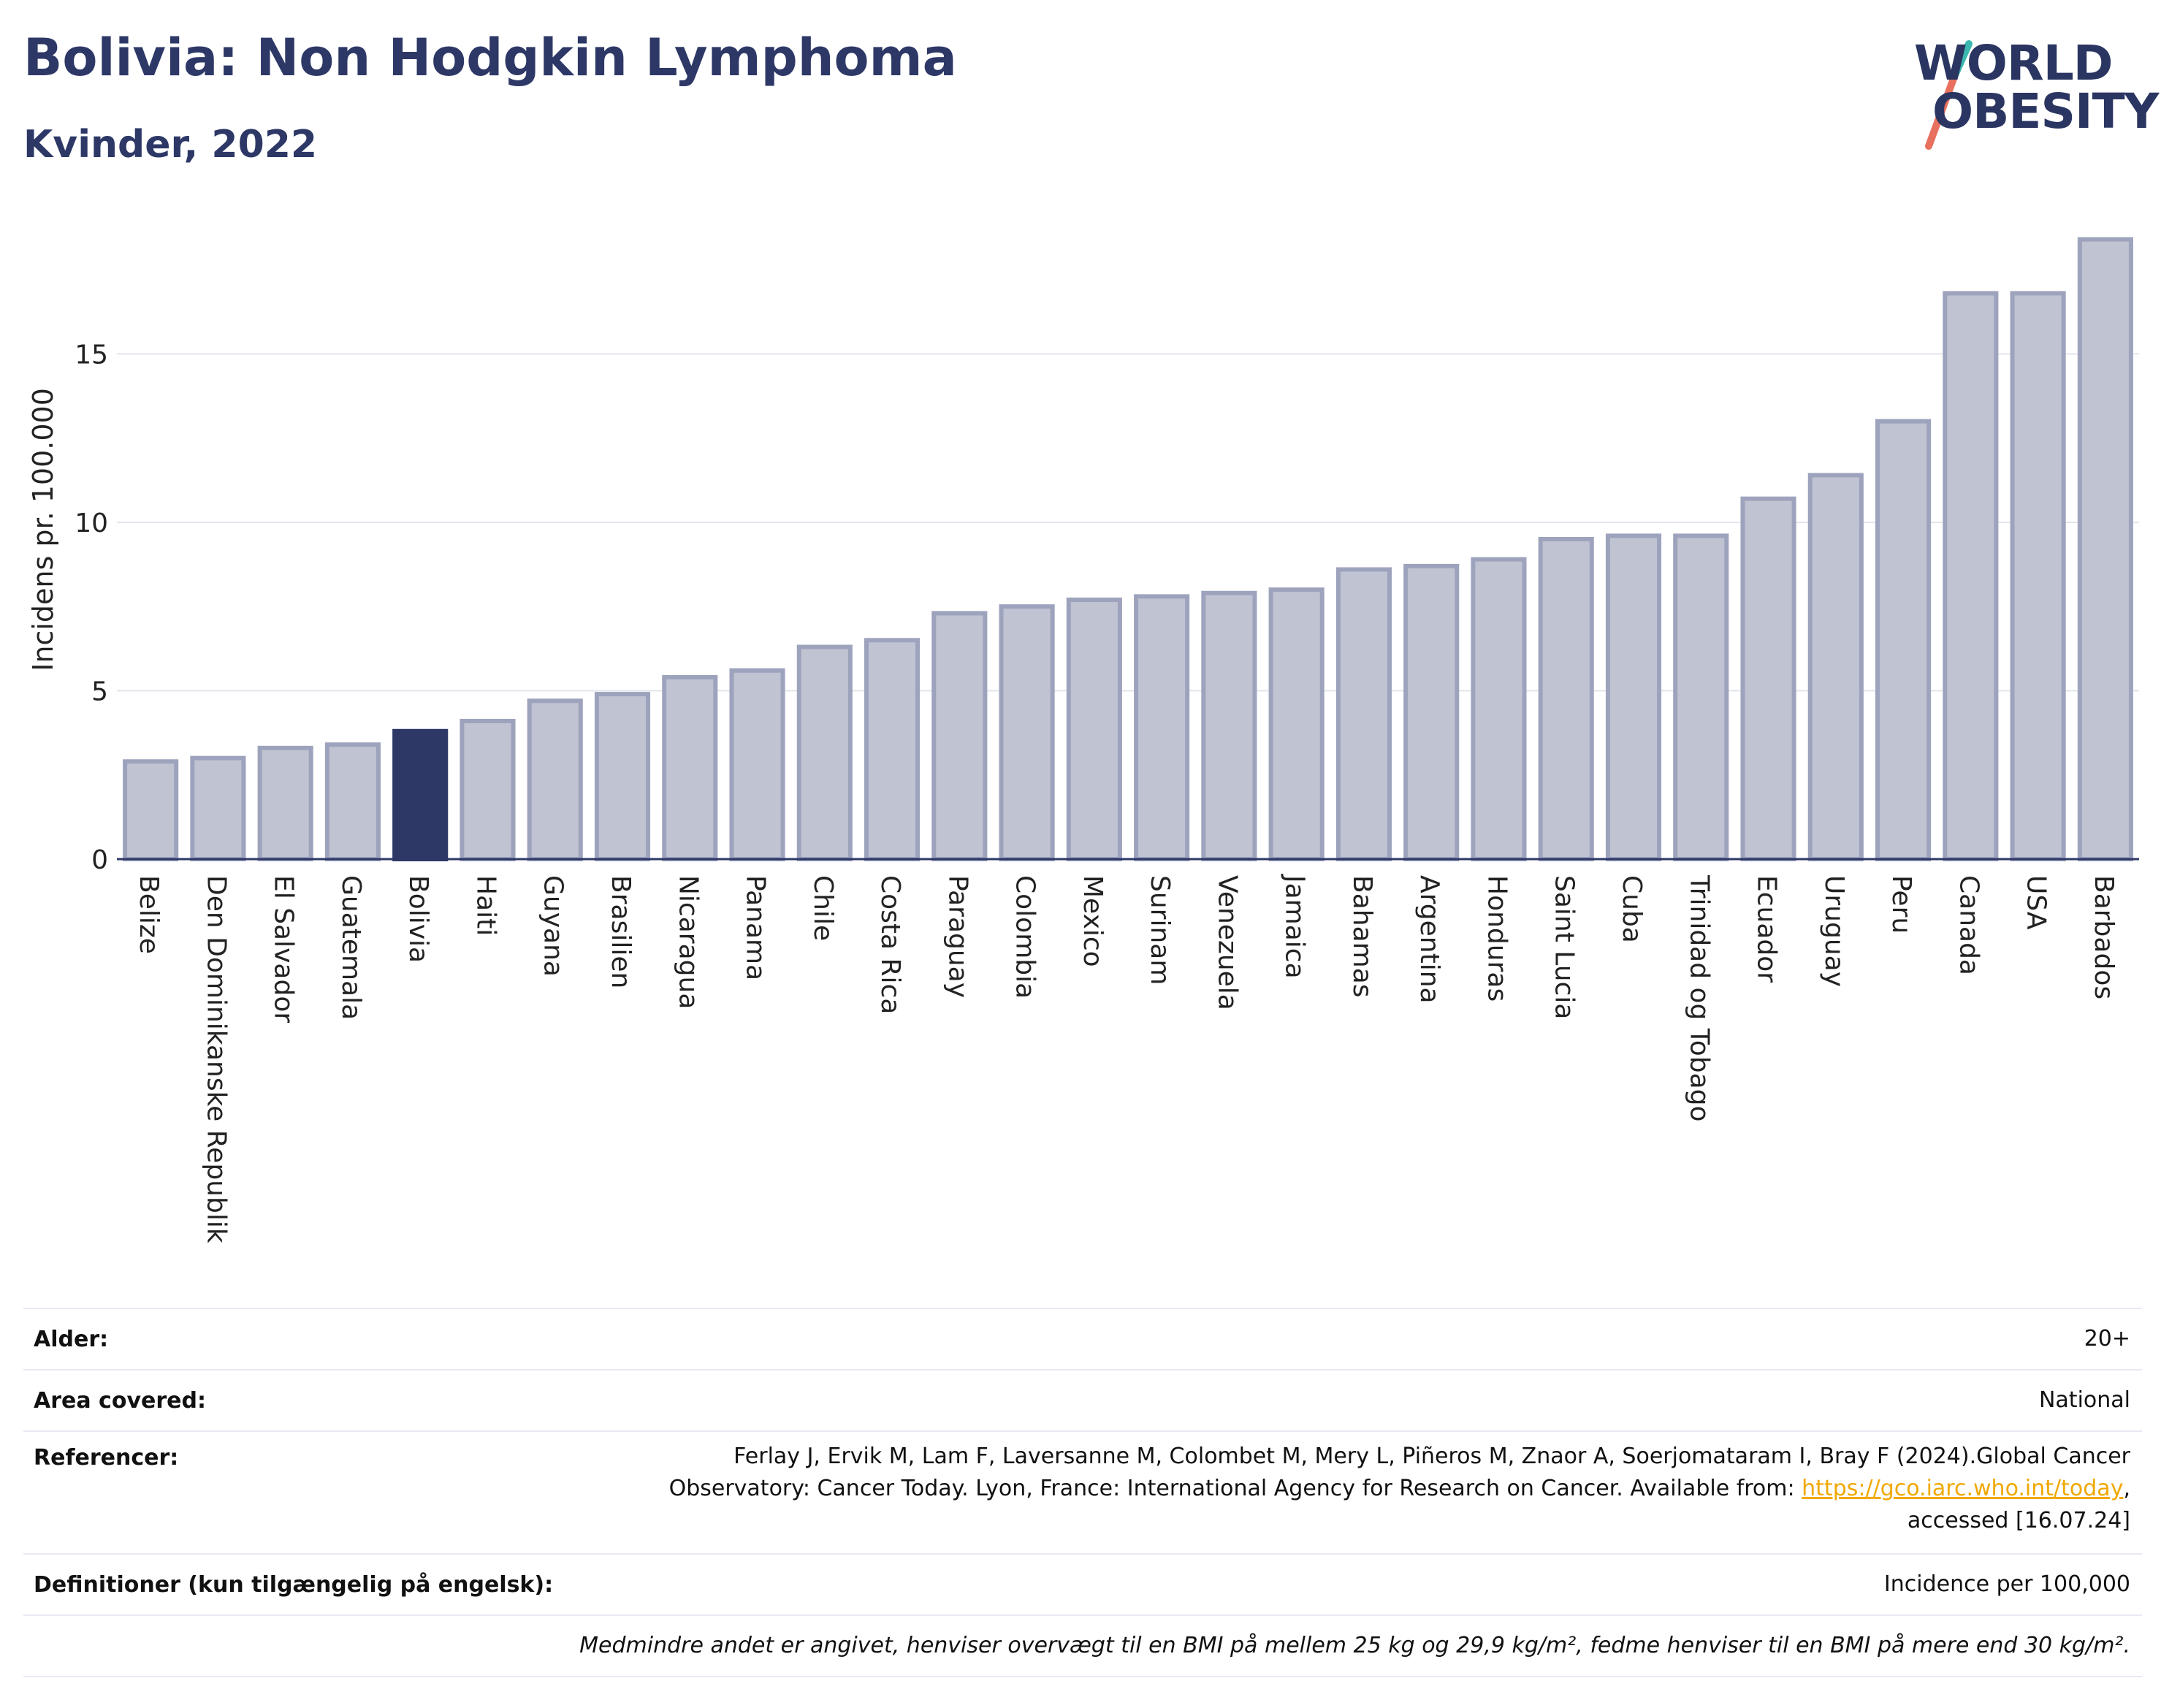 The width and height of the screenshot is (2161, 1708). I want to click on x-tick-label: USA, so click(2036, 903).